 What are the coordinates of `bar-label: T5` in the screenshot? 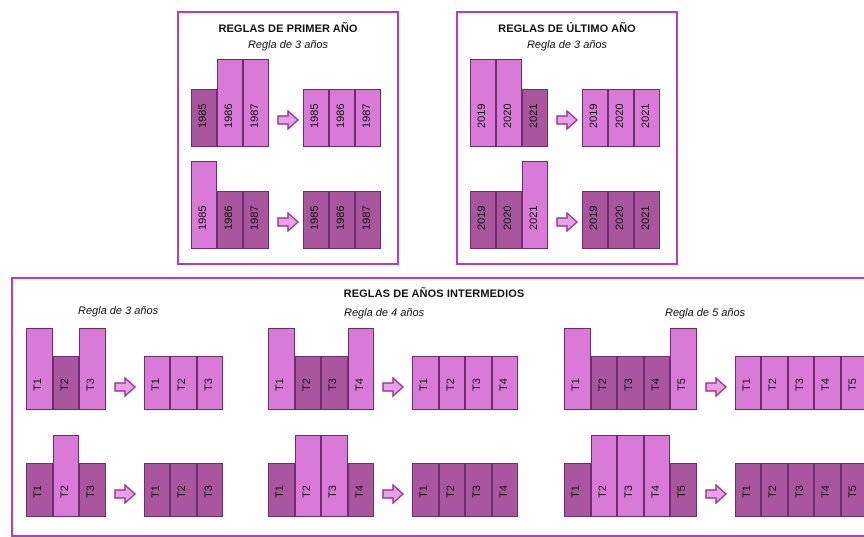 It's located at (682, 491).